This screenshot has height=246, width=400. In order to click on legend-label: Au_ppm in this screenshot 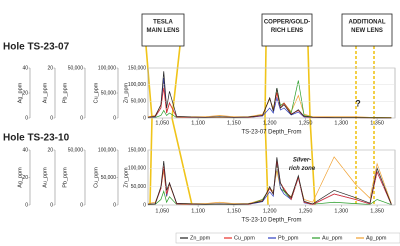, I will do `click(332, 238)`.